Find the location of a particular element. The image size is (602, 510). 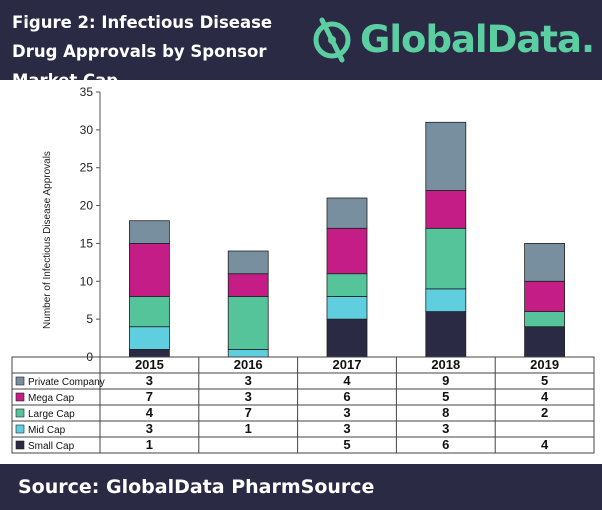

data-label: 9 is located at coordinates (445, 380).